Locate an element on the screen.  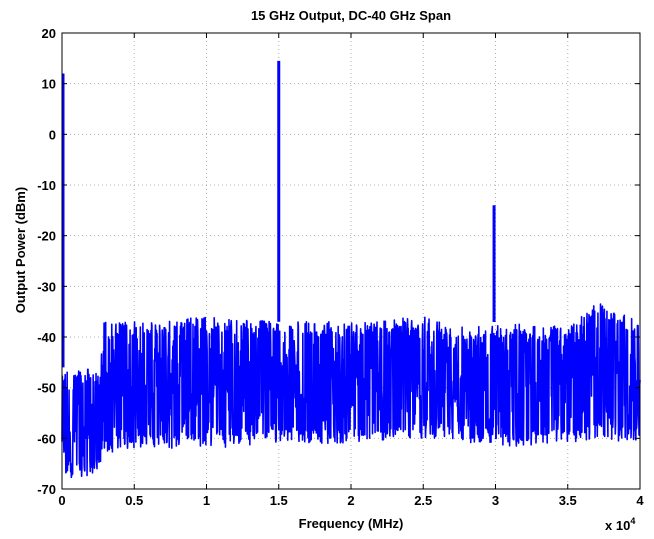
y-tick-label: 20 is located at coordinates (49, 33).